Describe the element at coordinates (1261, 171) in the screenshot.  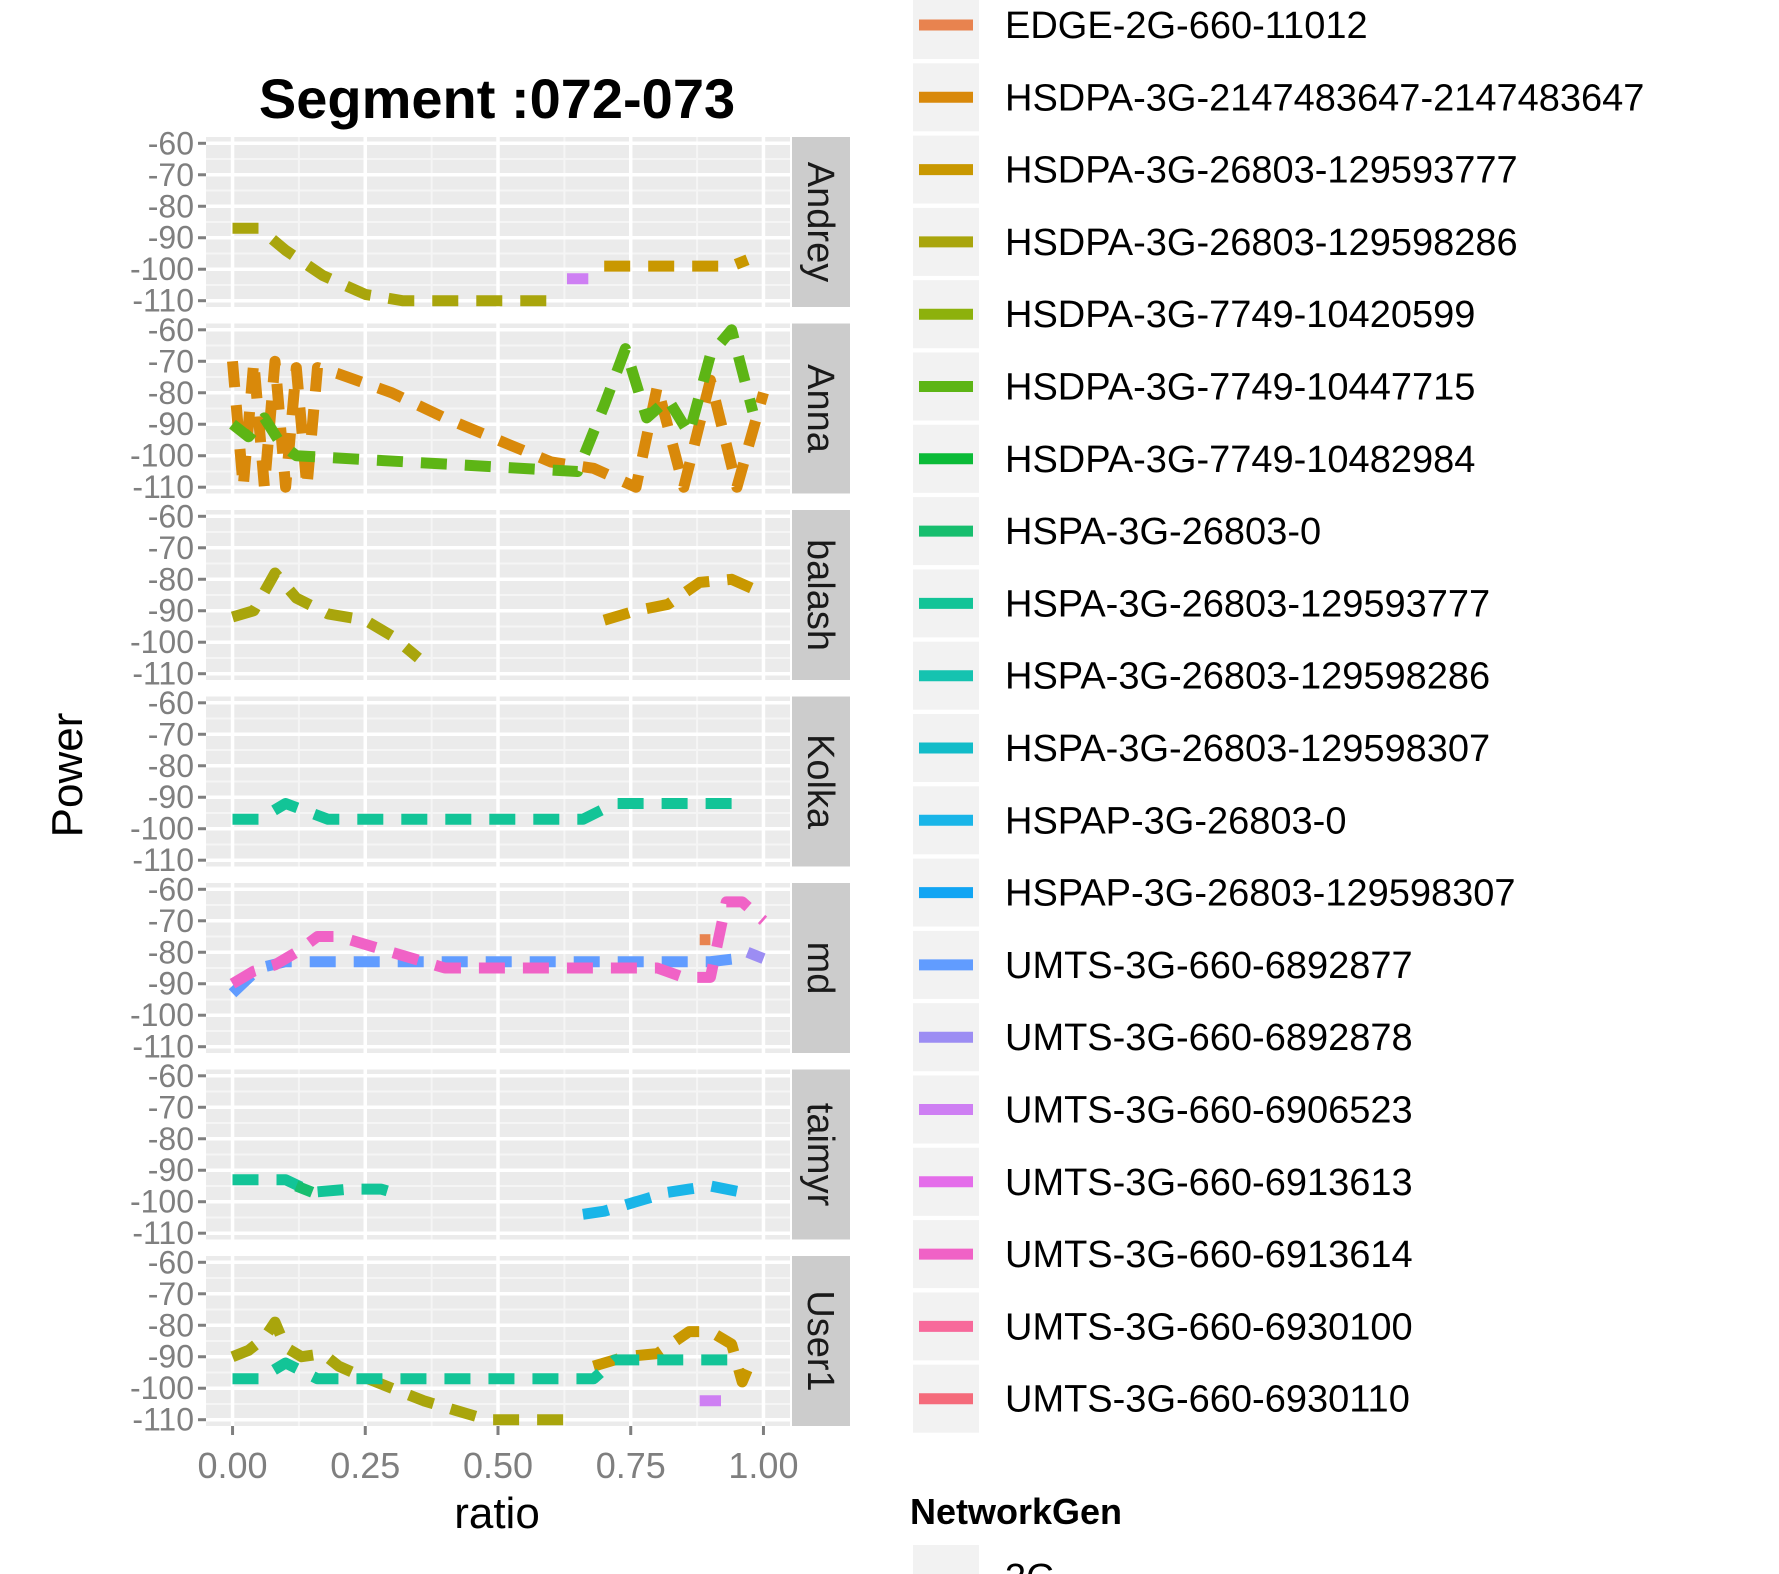
I see `legend-label: HSDPA-3G-26803-129593777` at that location.